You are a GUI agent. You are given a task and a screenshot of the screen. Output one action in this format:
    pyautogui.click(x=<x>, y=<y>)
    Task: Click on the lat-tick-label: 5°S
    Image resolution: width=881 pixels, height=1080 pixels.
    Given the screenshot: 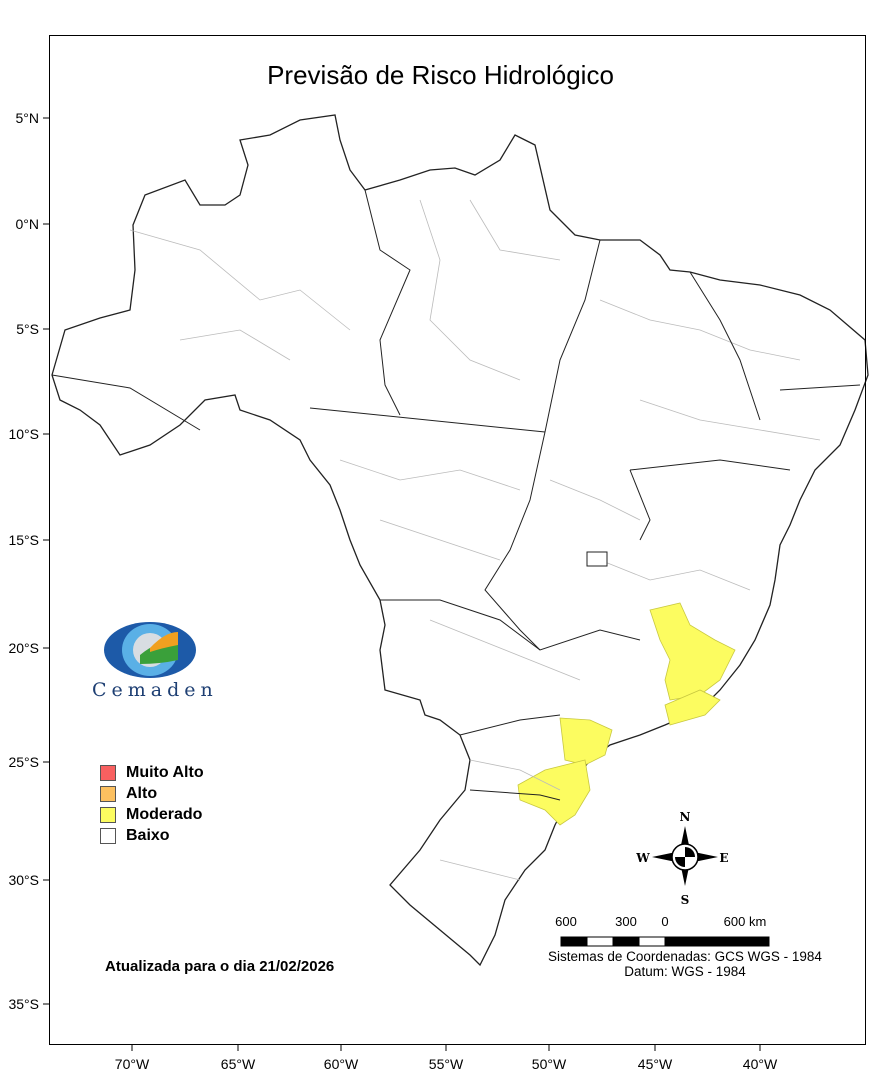 What is the action you would take?
    pyautogui.click(x=27, y=329)
    